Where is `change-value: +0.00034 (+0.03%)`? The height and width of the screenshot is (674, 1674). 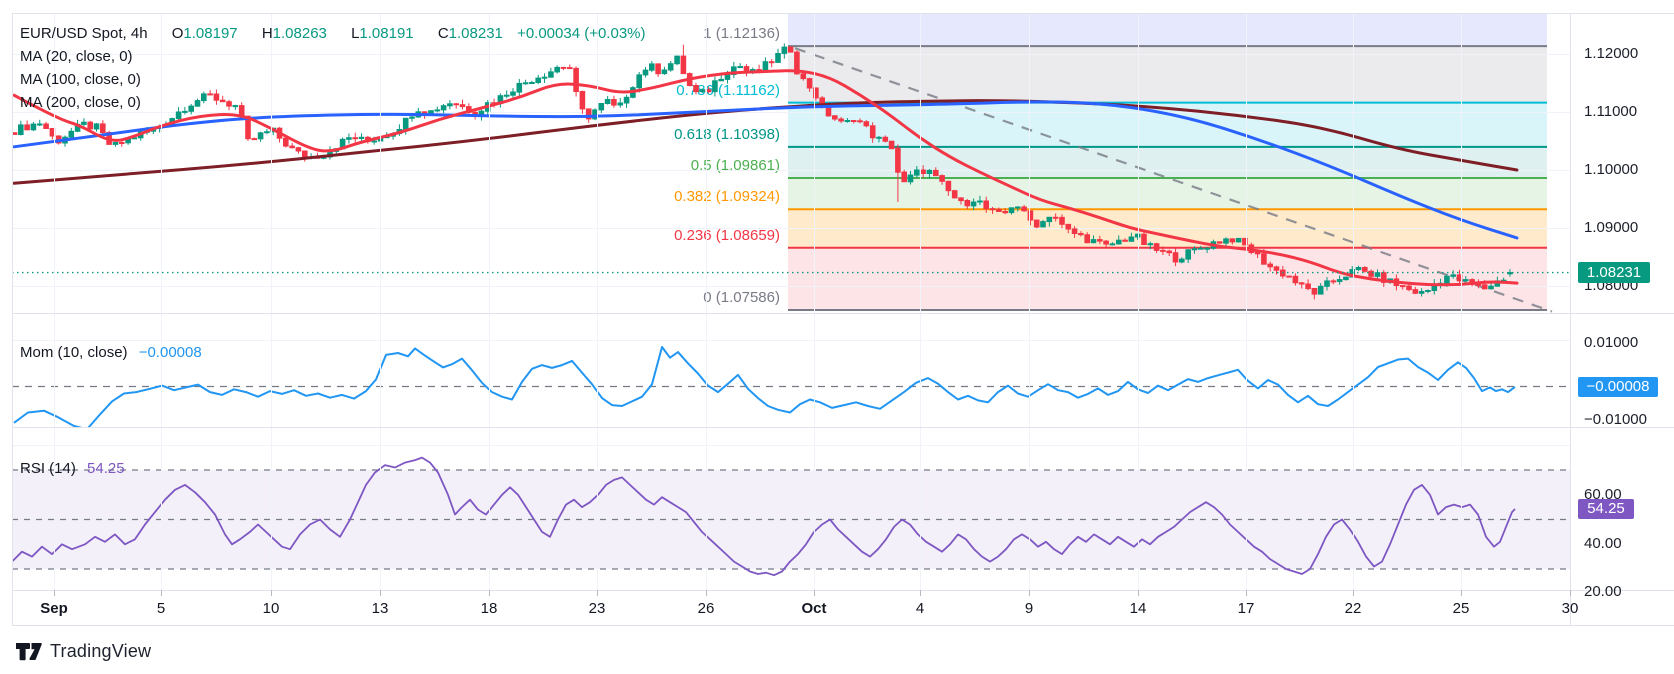
change-value: +0.00034 (+0.03%) is located at coordinates (581, 33).